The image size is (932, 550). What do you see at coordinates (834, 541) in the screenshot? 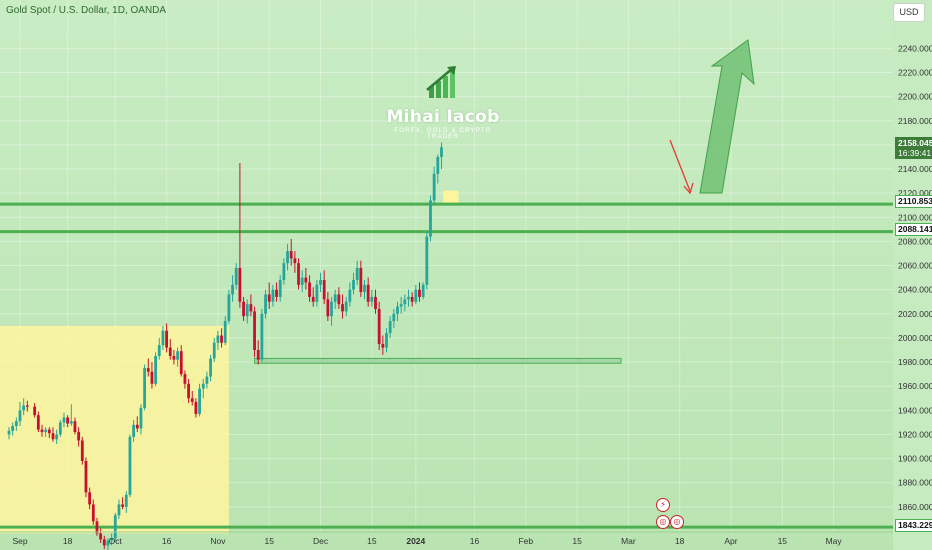
I see `x-tick-label: May` at bounding box center [834, 541].